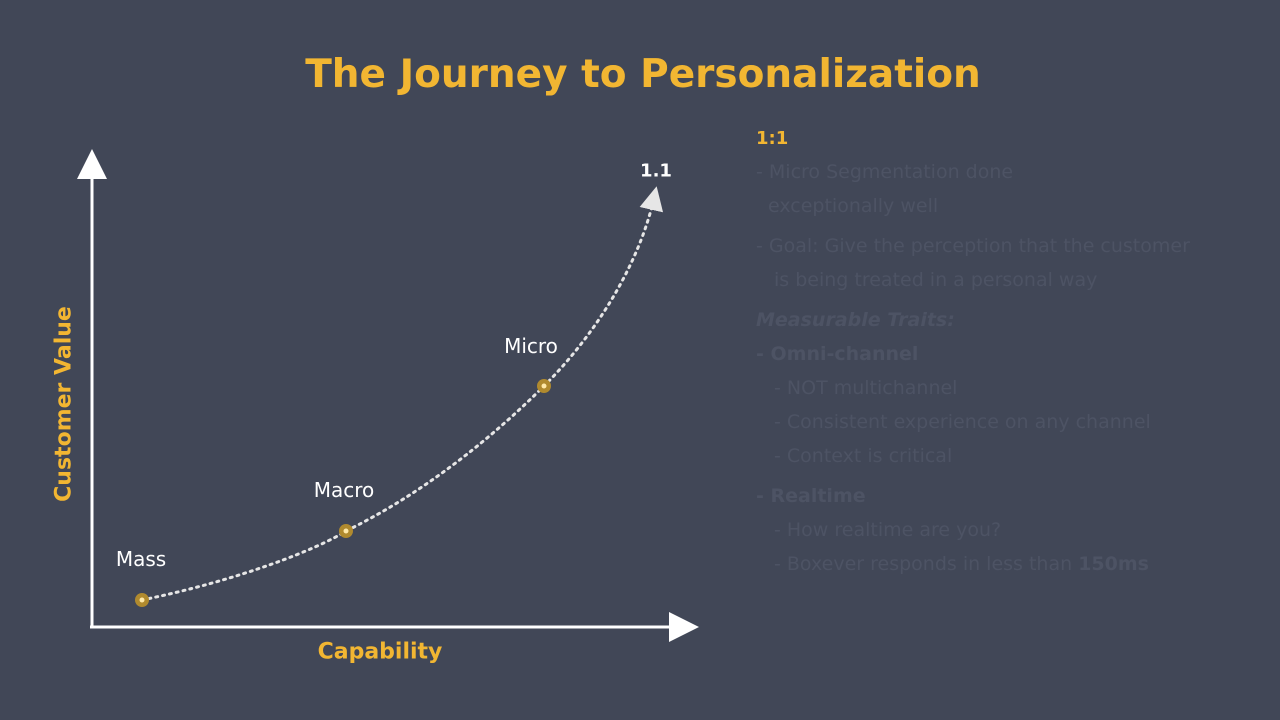 The width and height of the screenshot is (1280, 720). I want to click on traits-heading: Measurable Traits:, so click(855, 320).